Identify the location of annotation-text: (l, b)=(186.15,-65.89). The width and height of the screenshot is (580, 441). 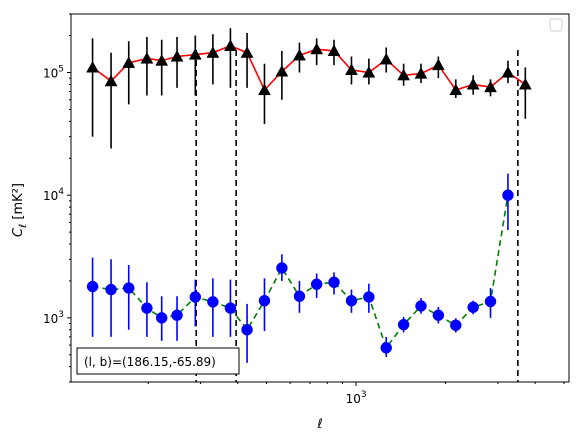
(150, 362).